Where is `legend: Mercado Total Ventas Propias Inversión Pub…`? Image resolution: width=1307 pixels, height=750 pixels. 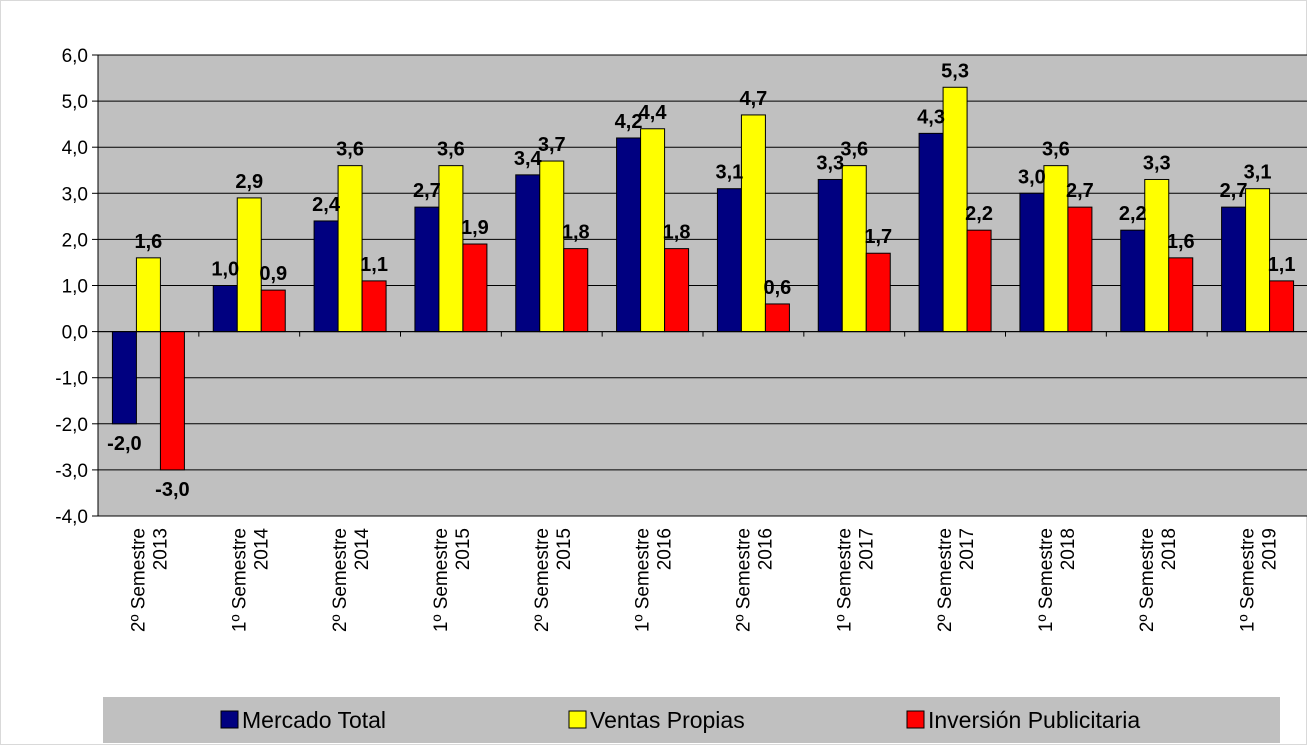 legend: Mercado Total Ventas Propias Inversión Pub… is located at coordinates (691, 720).